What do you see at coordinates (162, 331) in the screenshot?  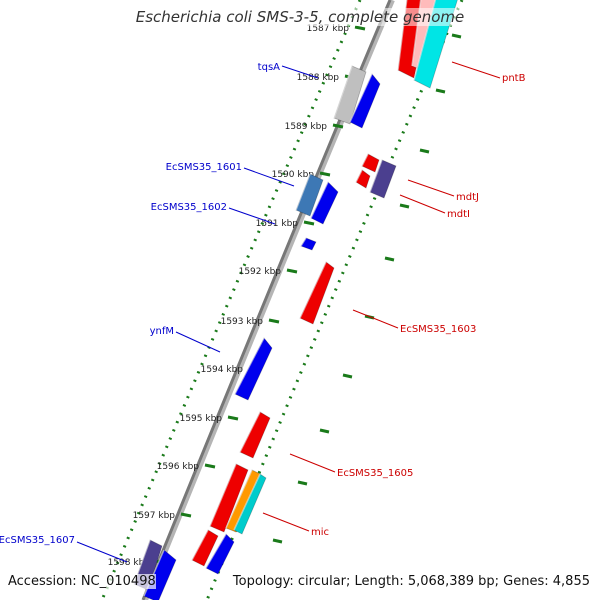 I see `gene-label: ynfM` at bounding box center [162, 331].